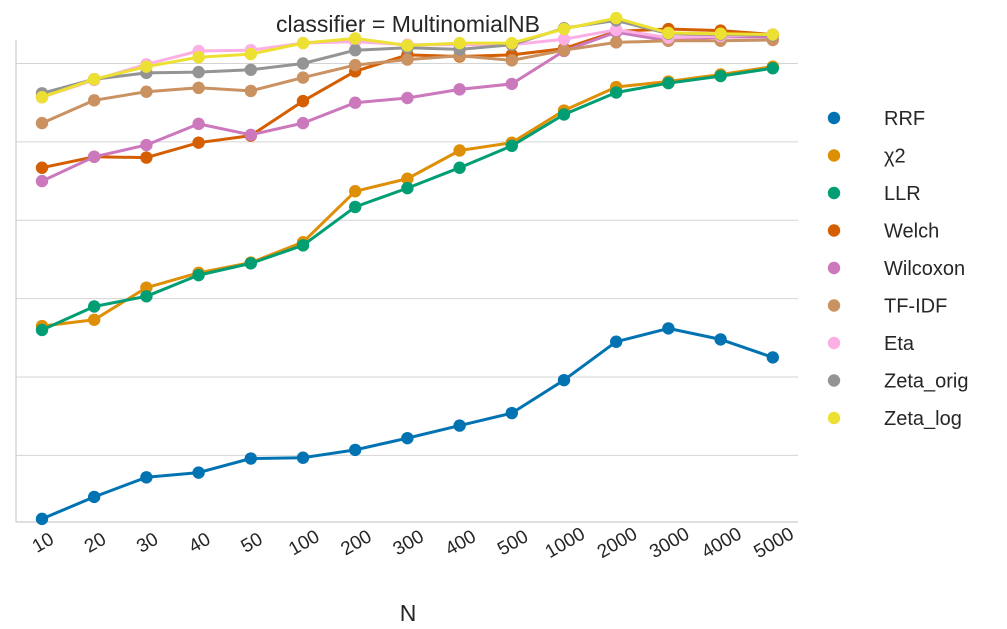 The image size is (1007, 629). I want to click on legend-label: LLR, so click(902, 194).